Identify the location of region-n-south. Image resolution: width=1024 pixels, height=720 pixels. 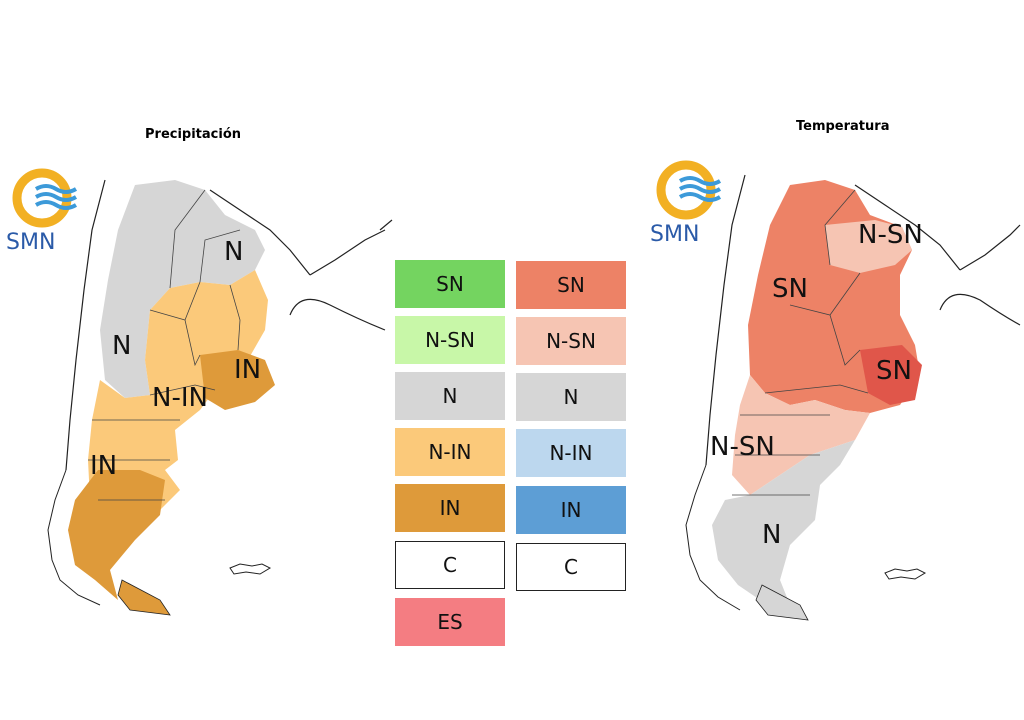
(783, 522).